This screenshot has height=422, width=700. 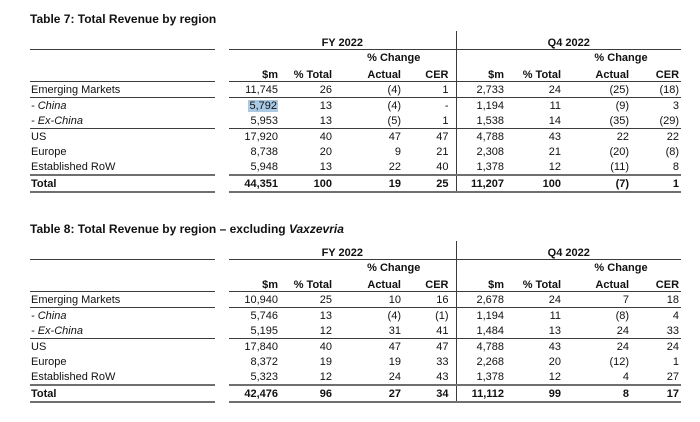 What do you see at coordinates (253, 73) in the screenshot?
I see `fy-column-header-m: $m` at bounding box center [253, 73].